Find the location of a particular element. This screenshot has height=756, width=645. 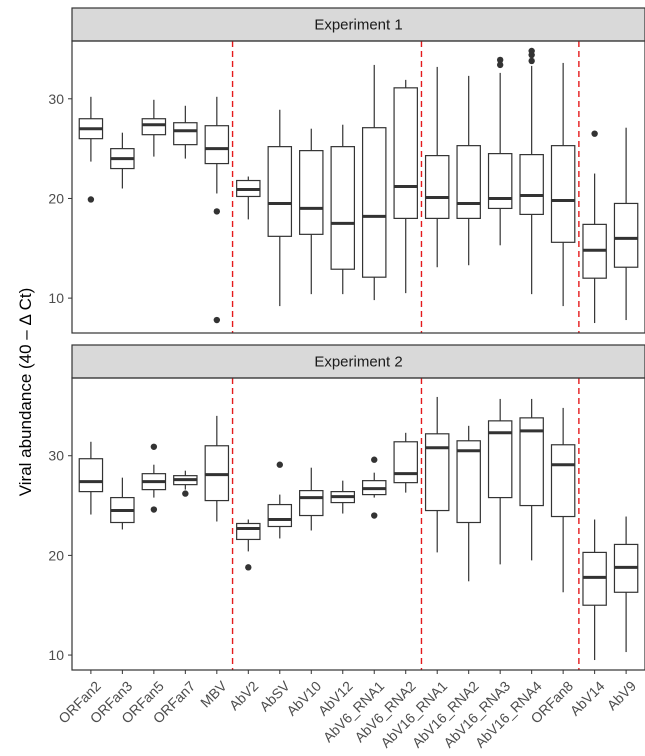

x-tick-label: AbV9 is located at coordinates (622, 696).